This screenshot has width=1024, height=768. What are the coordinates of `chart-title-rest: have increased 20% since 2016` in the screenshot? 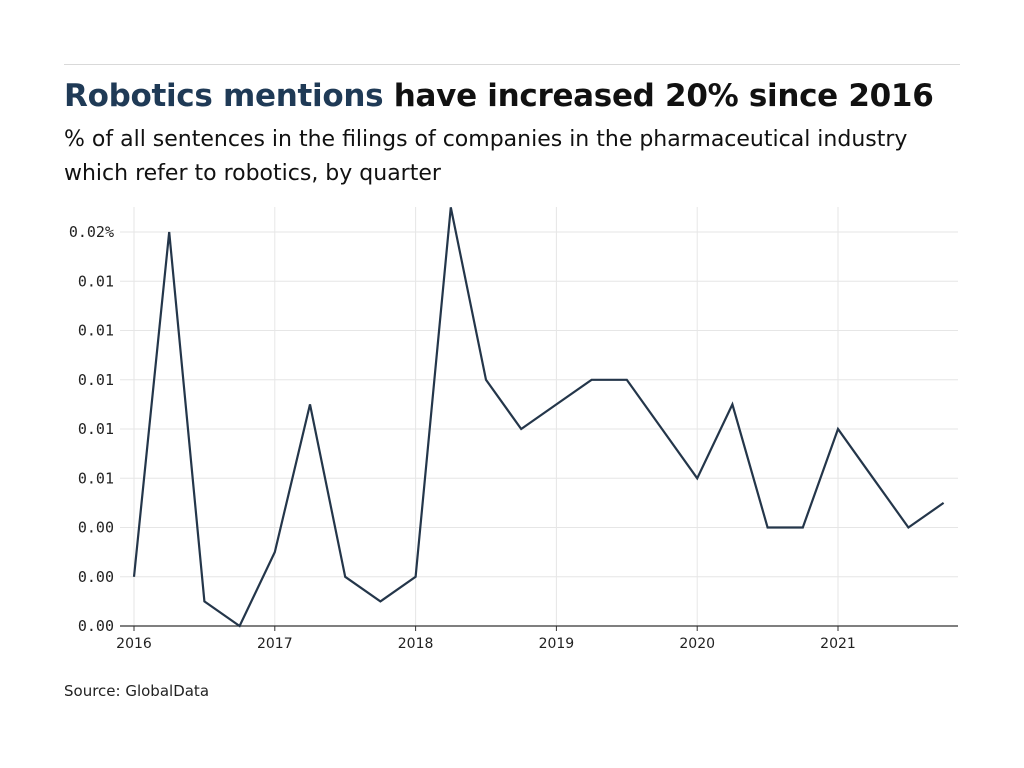 It's located at (658, 96).